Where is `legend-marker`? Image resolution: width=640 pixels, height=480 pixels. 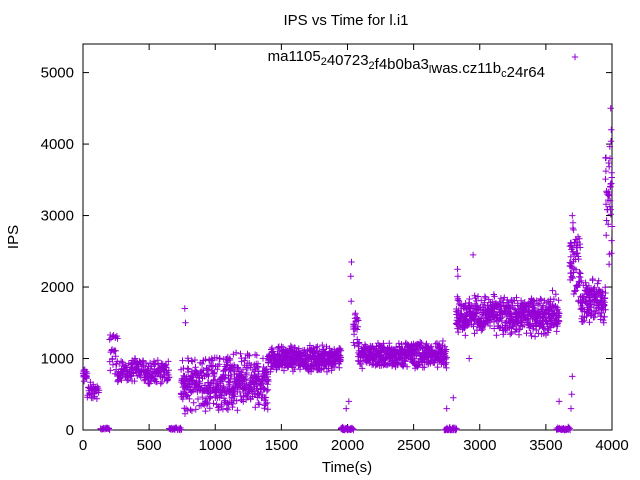
legend-marker is located at coordinates (575, 57).